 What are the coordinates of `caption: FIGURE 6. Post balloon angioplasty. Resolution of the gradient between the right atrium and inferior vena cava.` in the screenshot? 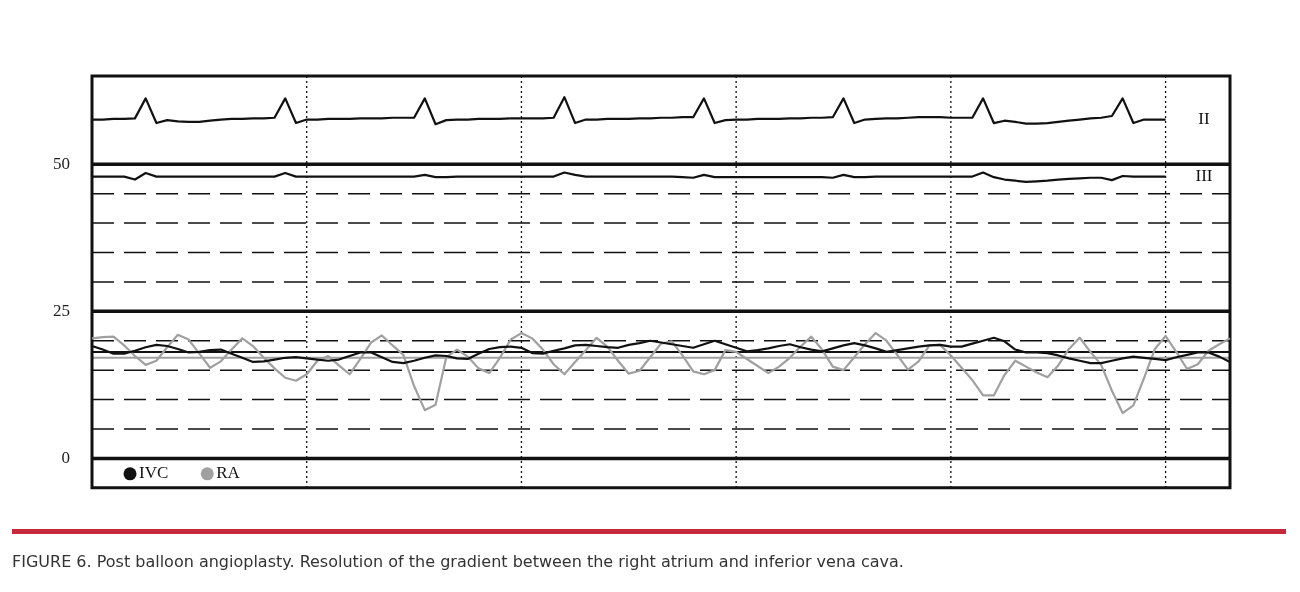 It's located at (458, 561).